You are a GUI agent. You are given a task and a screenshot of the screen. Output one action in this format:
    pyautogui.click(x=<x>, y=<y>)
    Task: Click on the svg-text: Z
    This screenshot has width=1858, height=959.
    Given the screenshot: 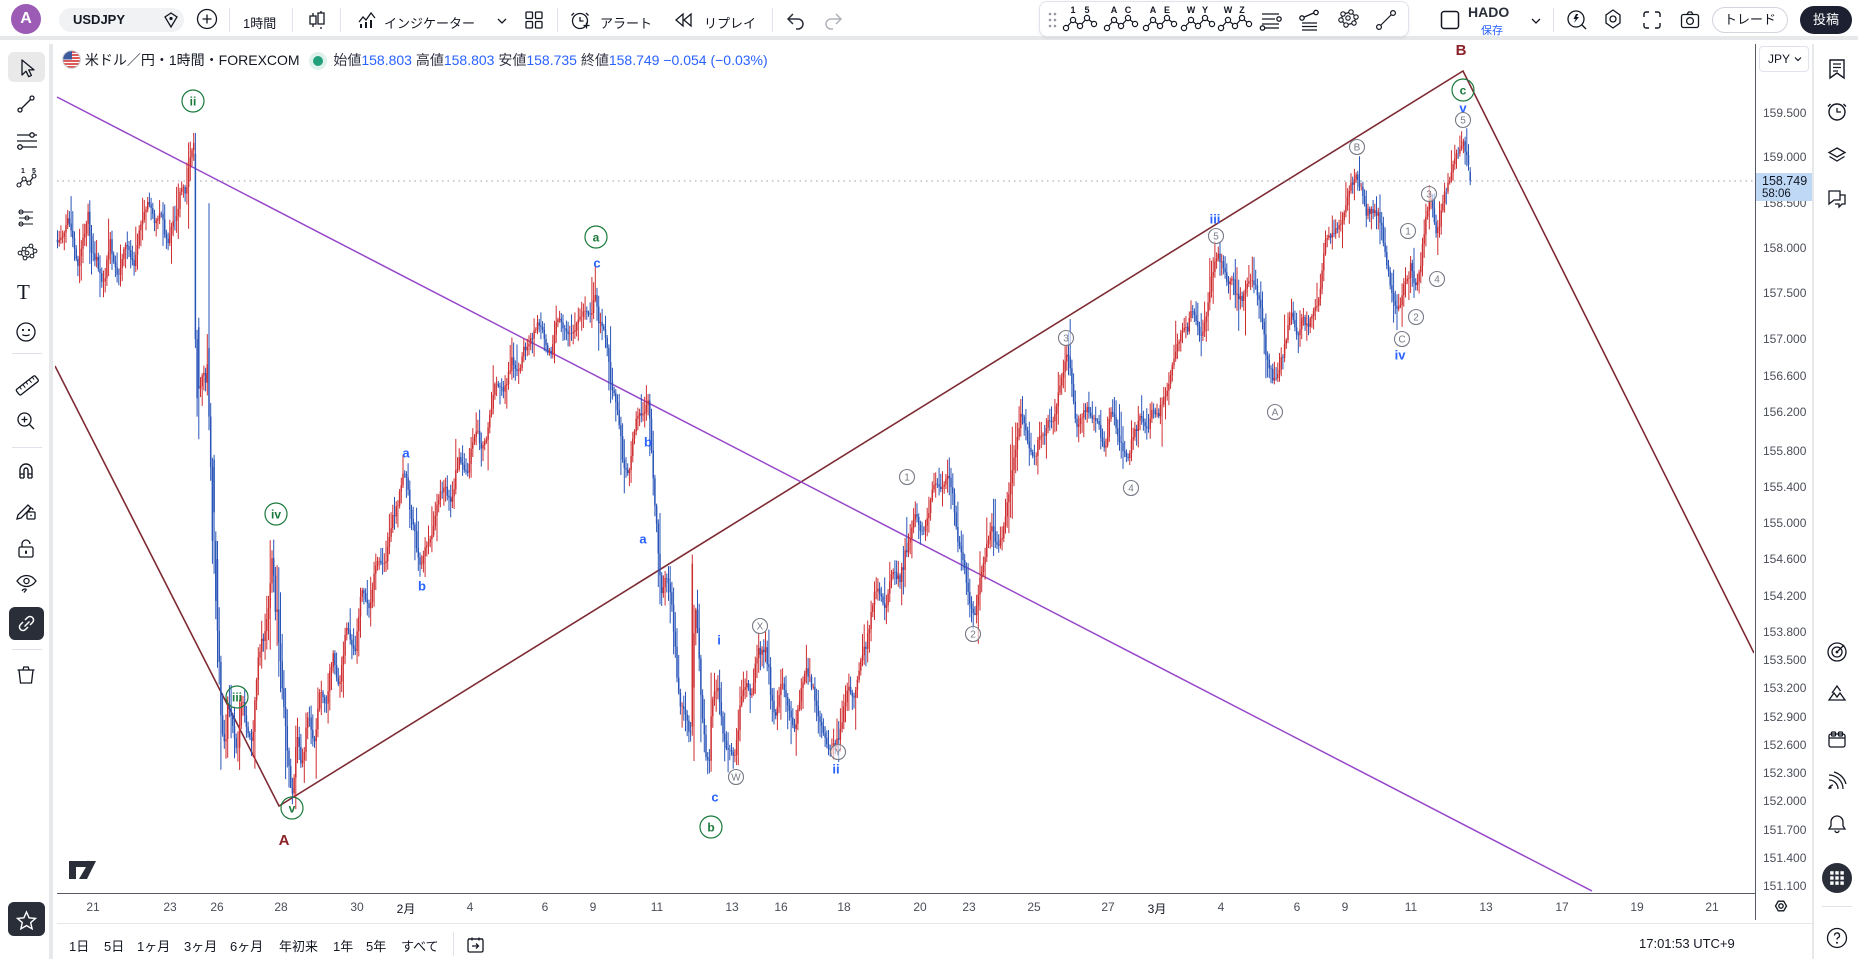 What is the action you would take?
    pyautogui.click(x=1242, y=10)
    